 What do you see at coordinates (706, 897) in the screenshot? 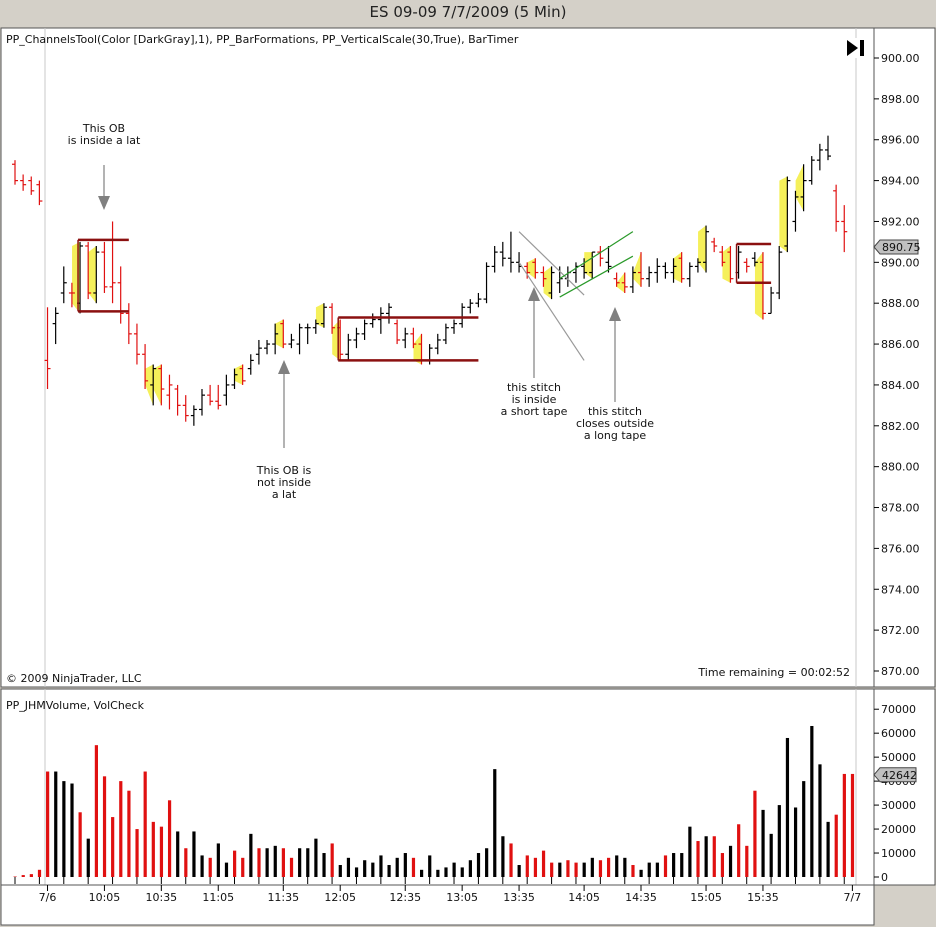
I see `time-tick-label: 15:05` at bounding box center [706, 897].